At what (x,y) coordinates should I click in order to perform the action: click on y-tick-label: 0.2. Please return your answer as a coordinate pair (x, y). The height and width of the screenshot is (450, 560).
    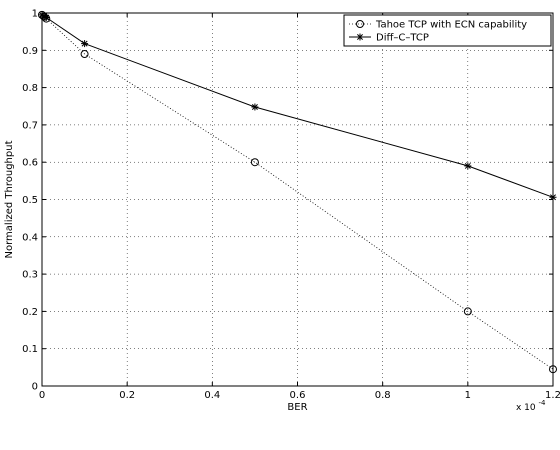
    Looking at the image, I should click on (30, 312).